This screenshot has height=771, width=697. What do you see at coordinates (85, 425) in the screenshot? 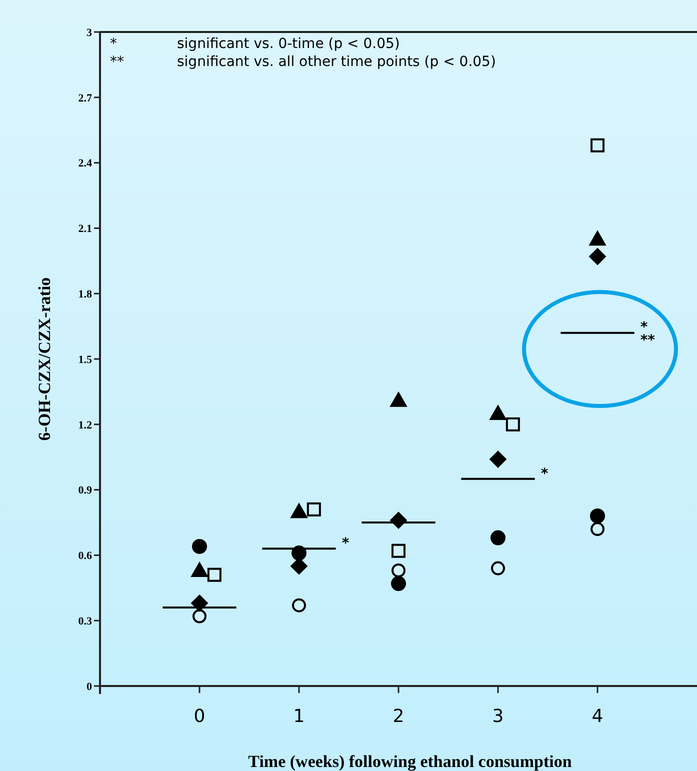
I see `y-tick-label: 1.2` at bounding box center [85, 425].